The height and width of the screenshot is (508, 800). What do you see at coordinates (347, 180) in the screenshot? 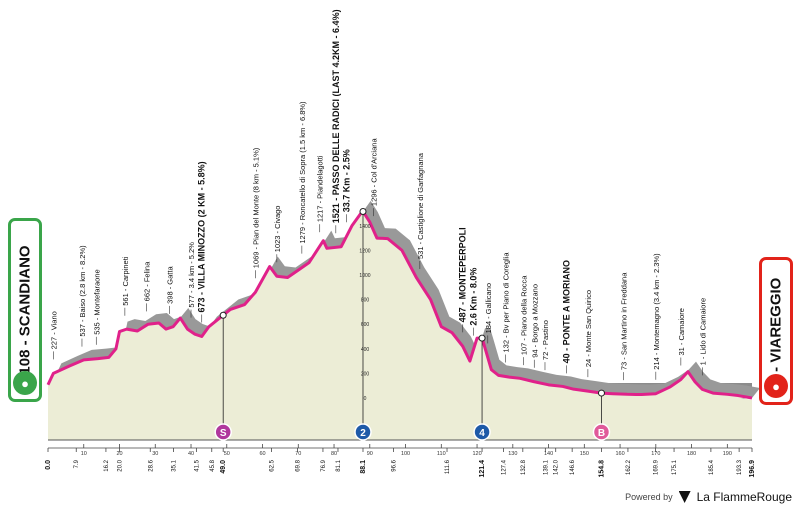
I see `place-label: 33.7 Km - 2.5%` at bounding box center [347, 180].